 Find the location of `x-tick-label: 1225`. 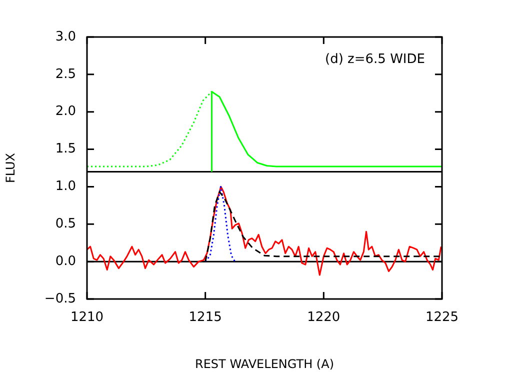

x-tick-label: 1225 is located at coordinates (442, 318).